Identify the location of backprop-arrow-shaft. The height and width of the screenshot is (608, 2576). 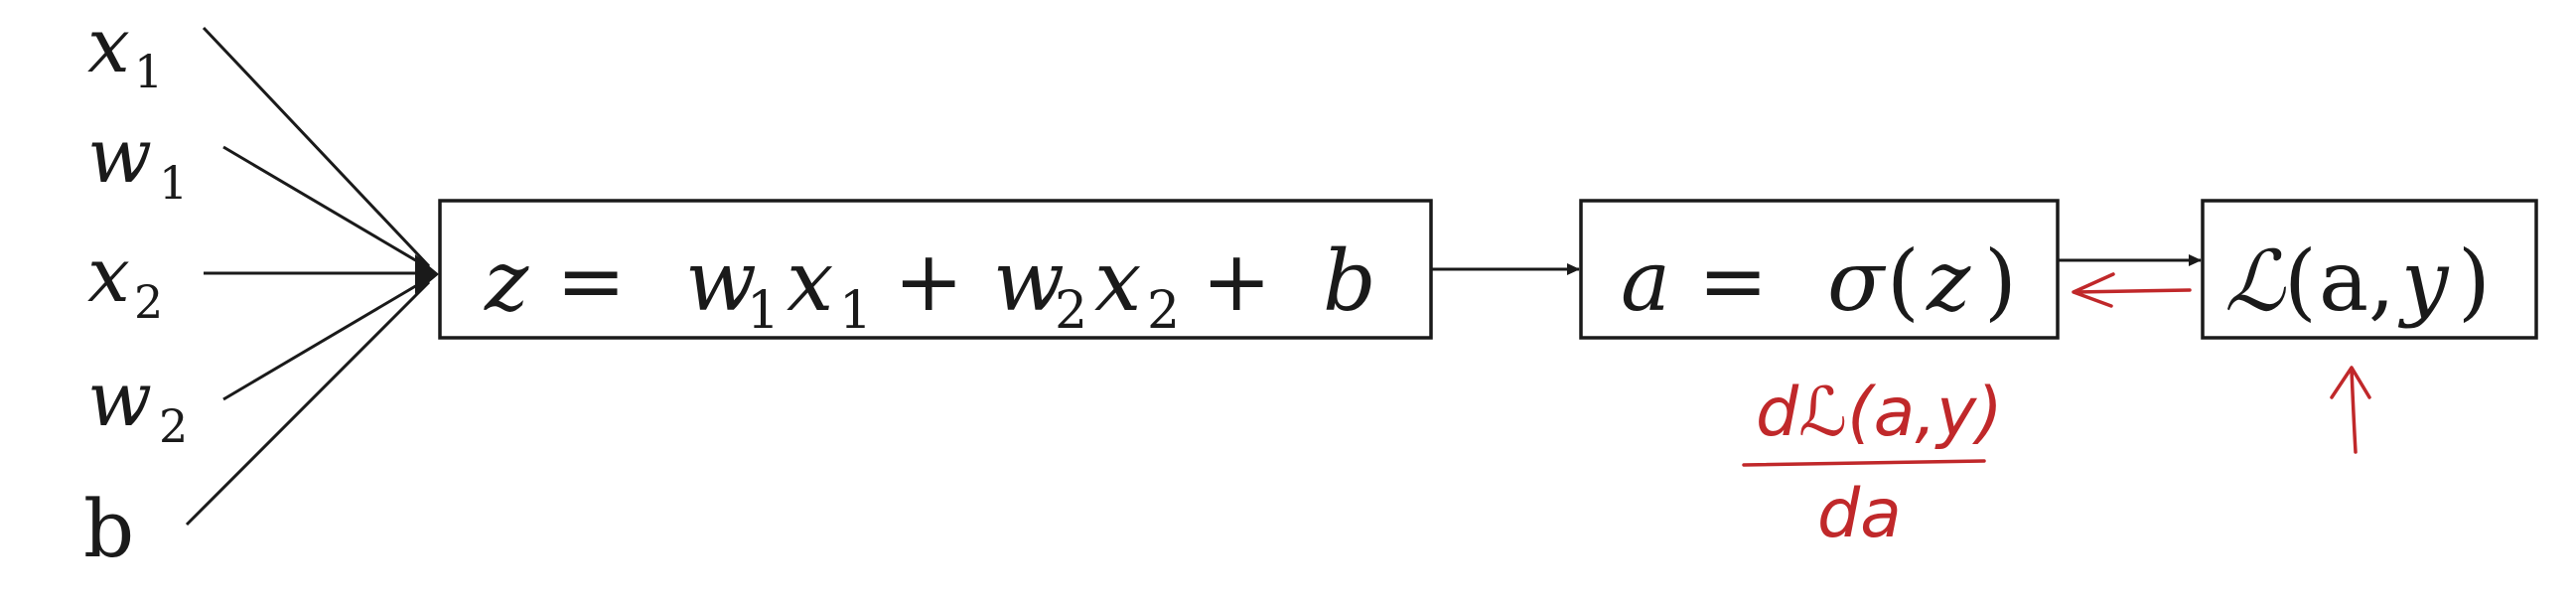
(2133, 291).